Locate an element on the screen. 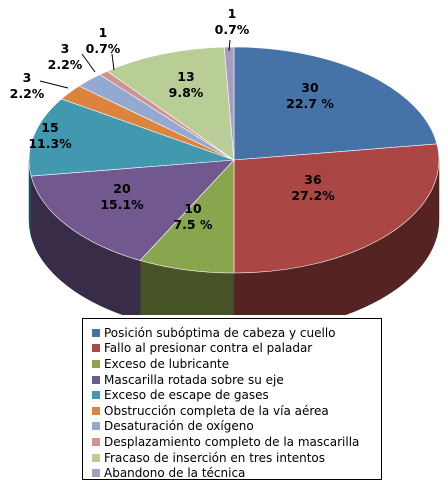 The width and height of the screenshot is (448, 485). legend-label-6: Obstrucción completa de la vía aérea is located at coordinates (216, 410).